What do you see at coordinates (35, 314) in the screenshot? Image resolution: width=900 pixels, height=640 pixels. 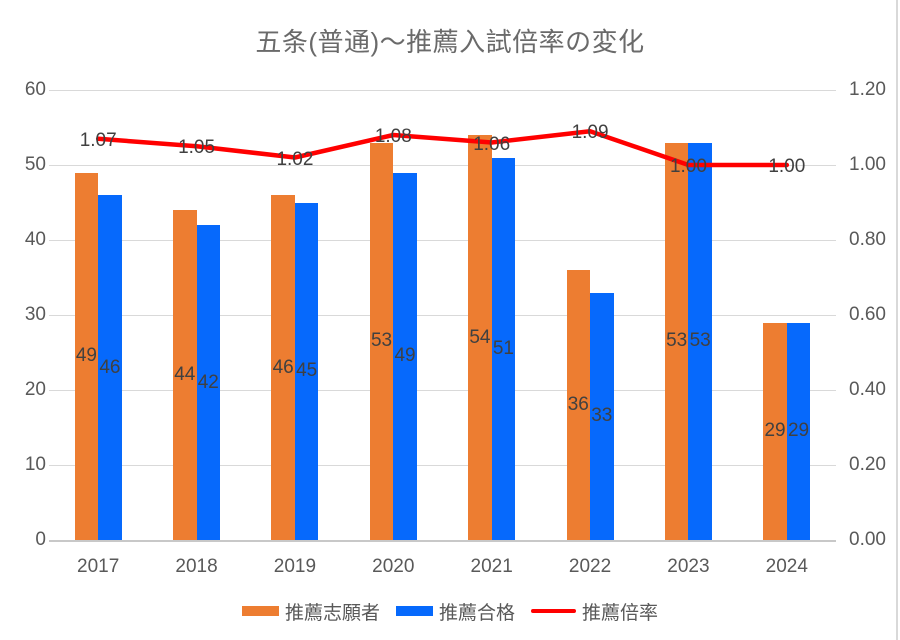 I see `left-axis-tick-label: 30` at bounding box center [35, 314].